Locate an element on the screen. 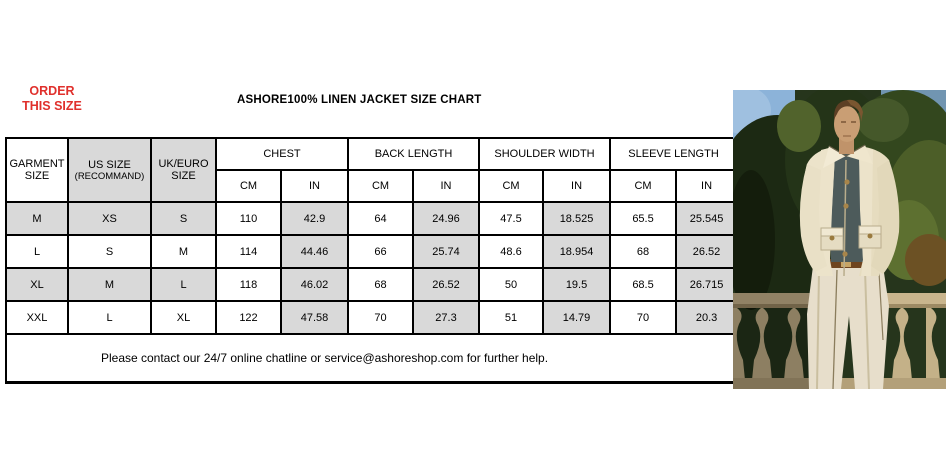 The width and height of the screenshot is (946, 462). order-note-line1: ORDER is located at coordinates (52, 91).